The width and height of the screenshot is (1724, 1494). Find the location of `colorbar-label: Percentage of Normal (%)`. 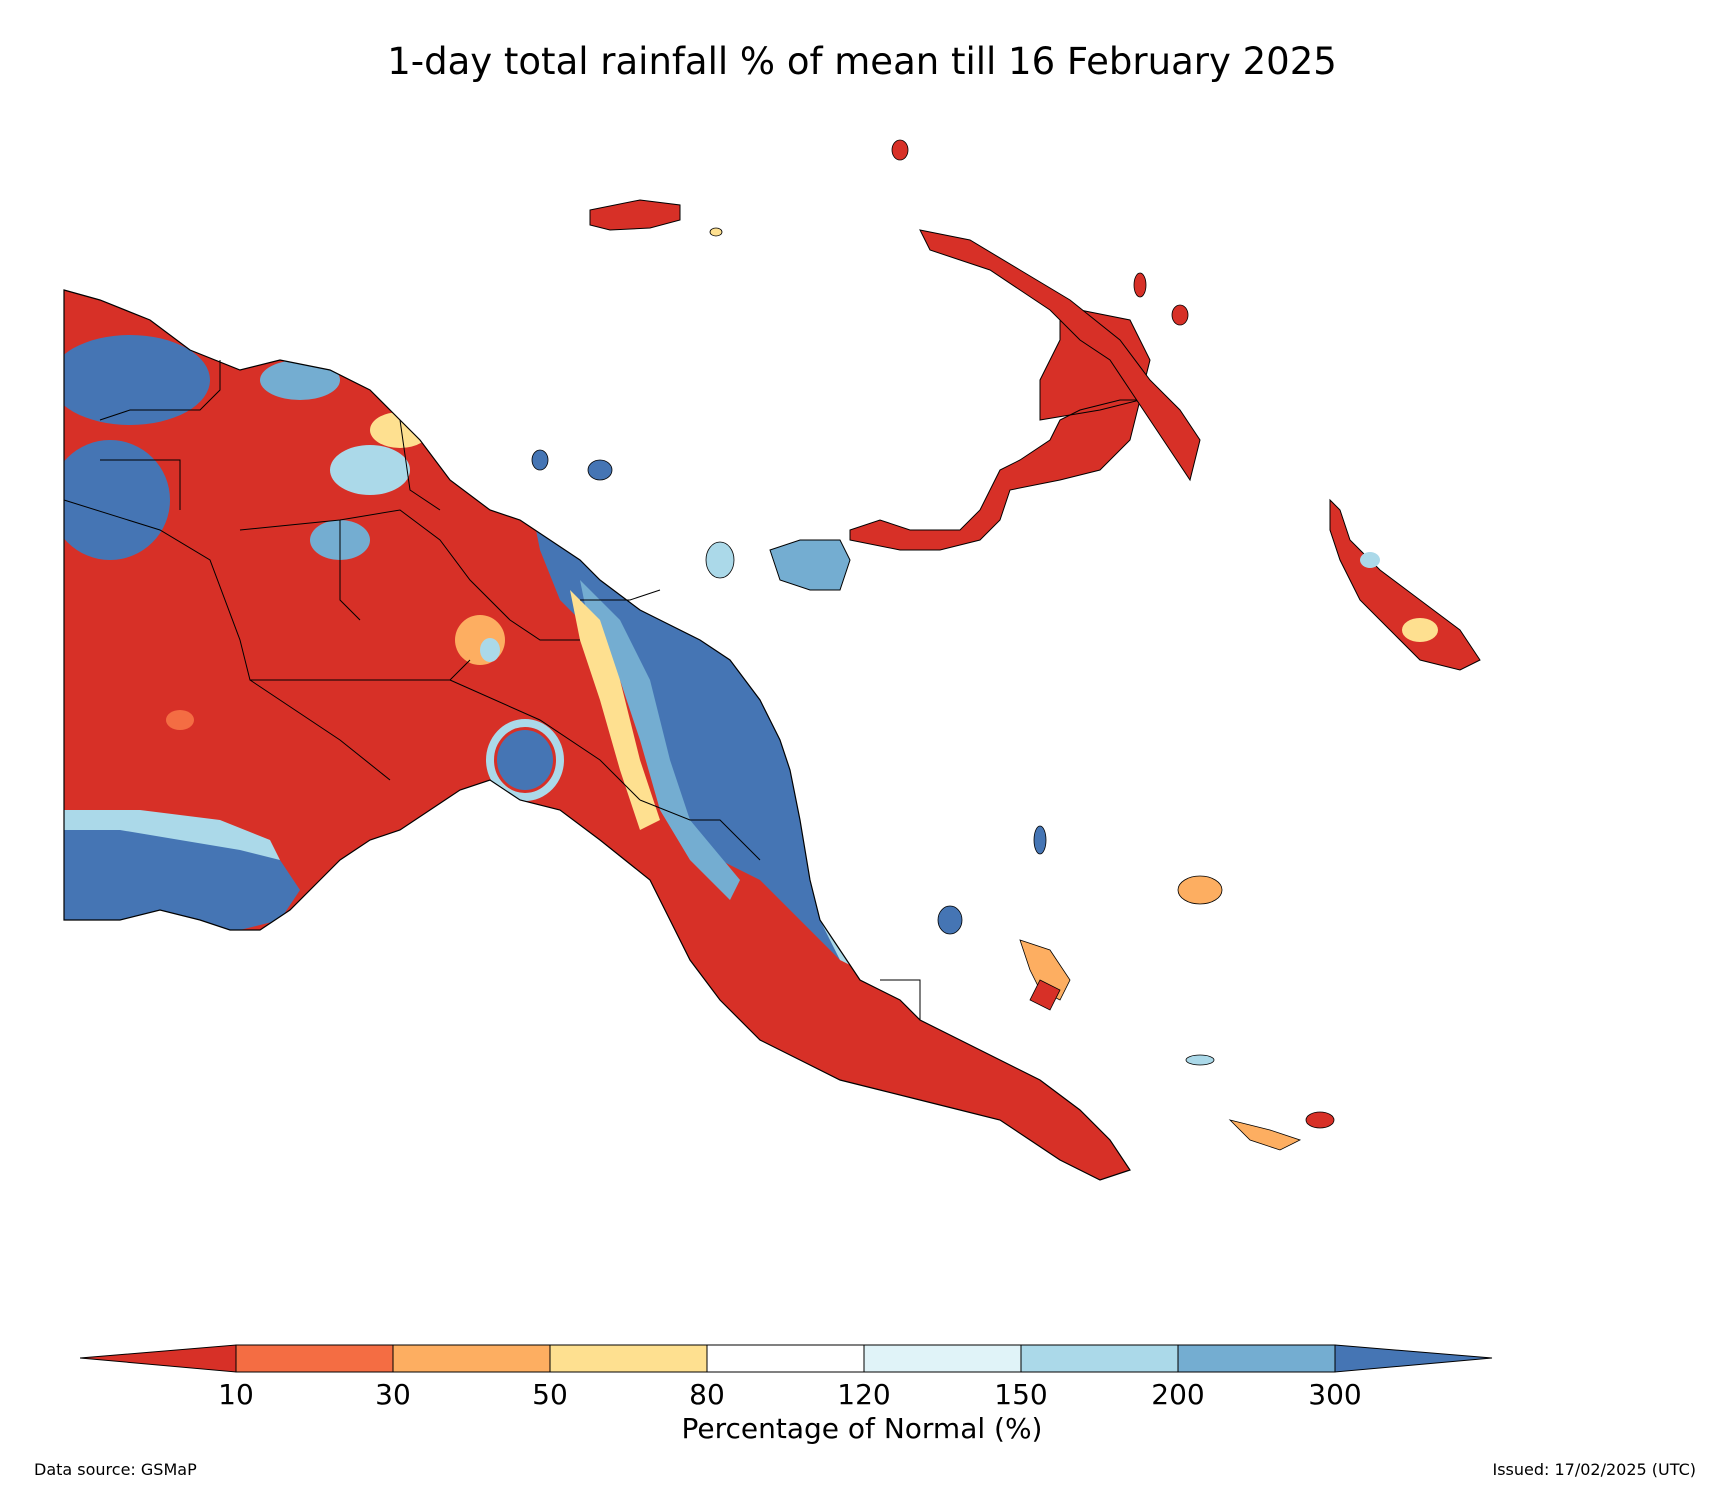

colorbar-label: Percentage of Normal (%) is located at coordinates (862, 1428).